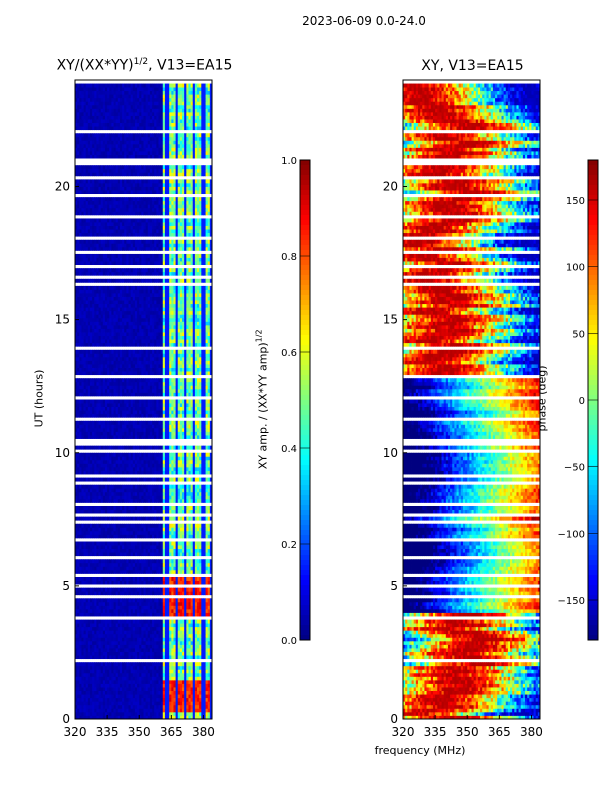 The height and width of the screenshot is (800, 600). Describe the element at coordinates (141, 62) in the screenshot. I see `left-title-exponent: 1/2` at that location.